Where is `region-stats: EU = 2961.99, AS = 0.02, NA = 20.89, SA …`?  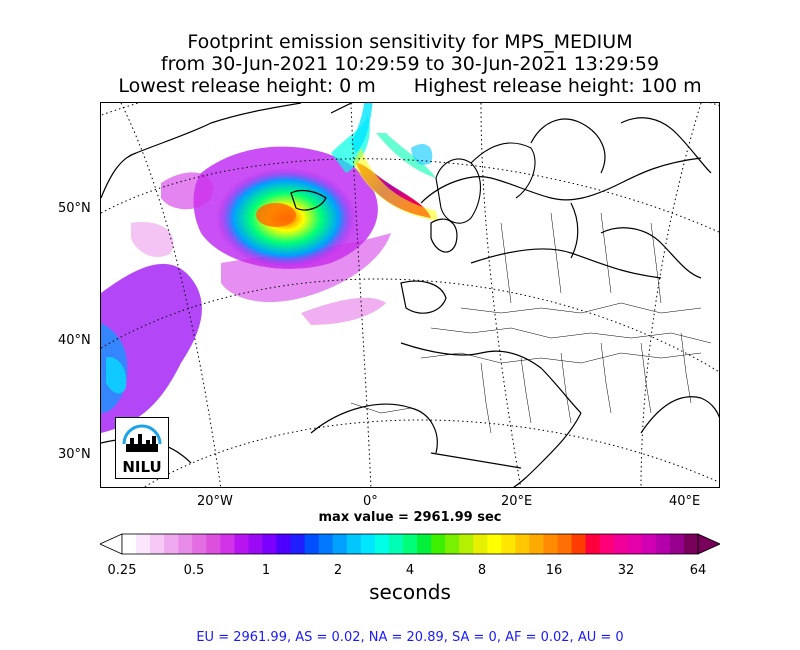 region-stats: EU = 2961.99, AS = 0.02, NA = 20.89, SA … is located at coordinates (410, 637).